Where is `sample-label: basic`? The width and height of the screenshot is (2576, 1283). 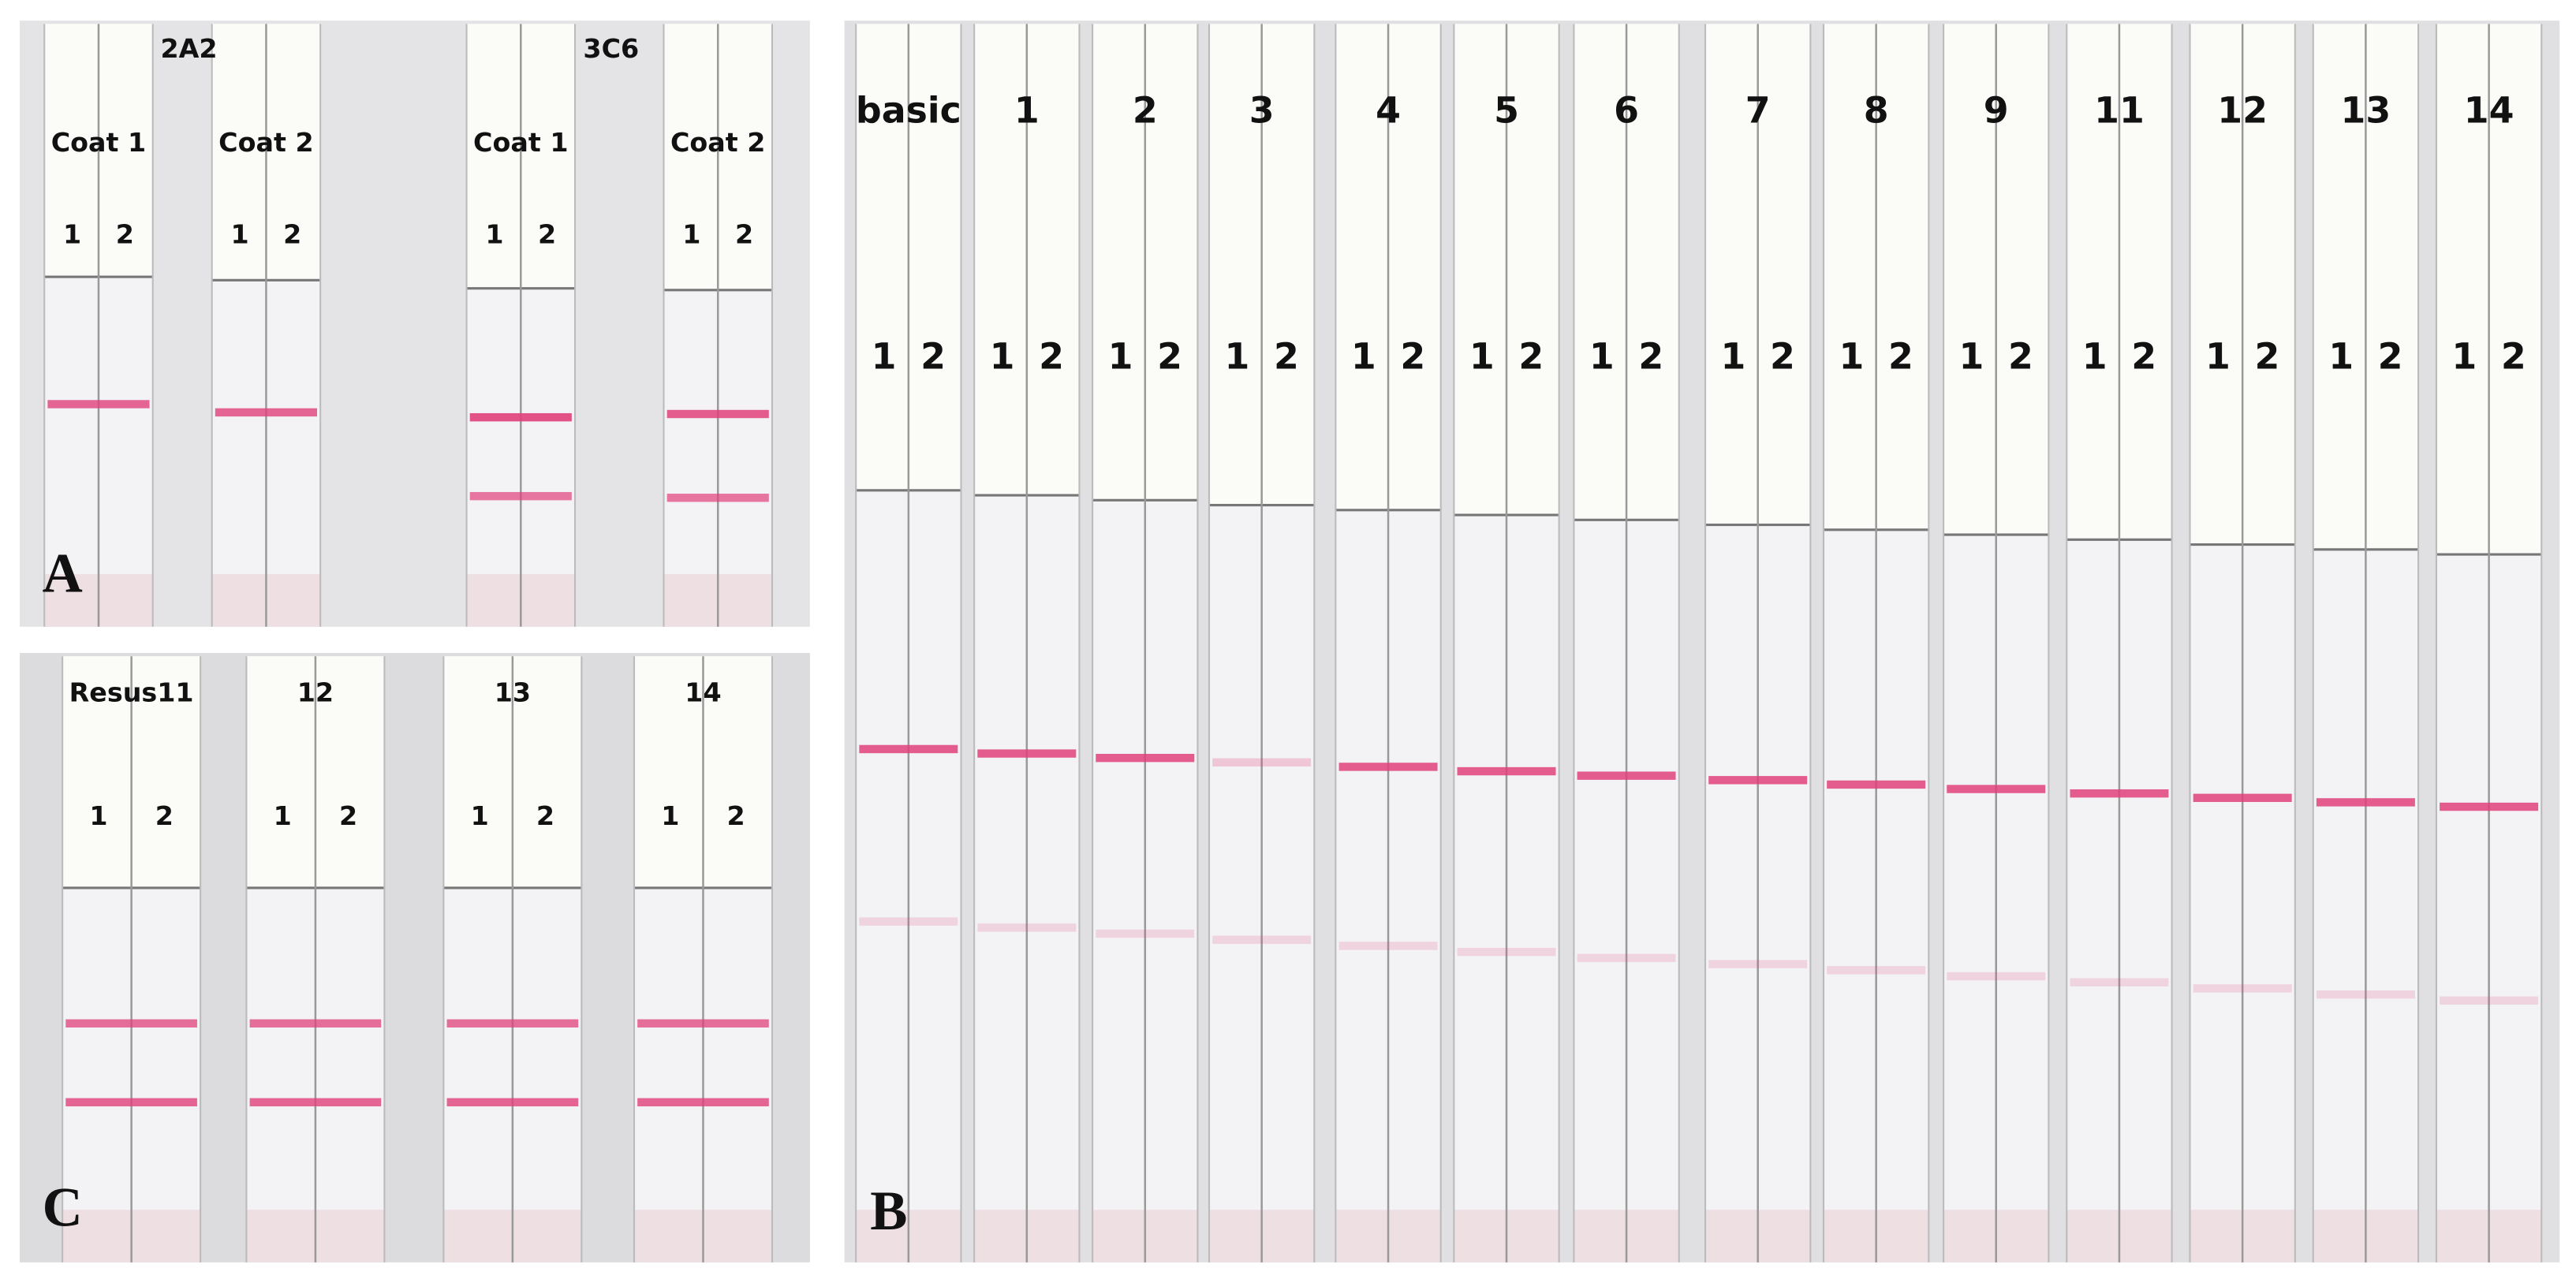
sample-label: basic is located at coordinates (908, 109).